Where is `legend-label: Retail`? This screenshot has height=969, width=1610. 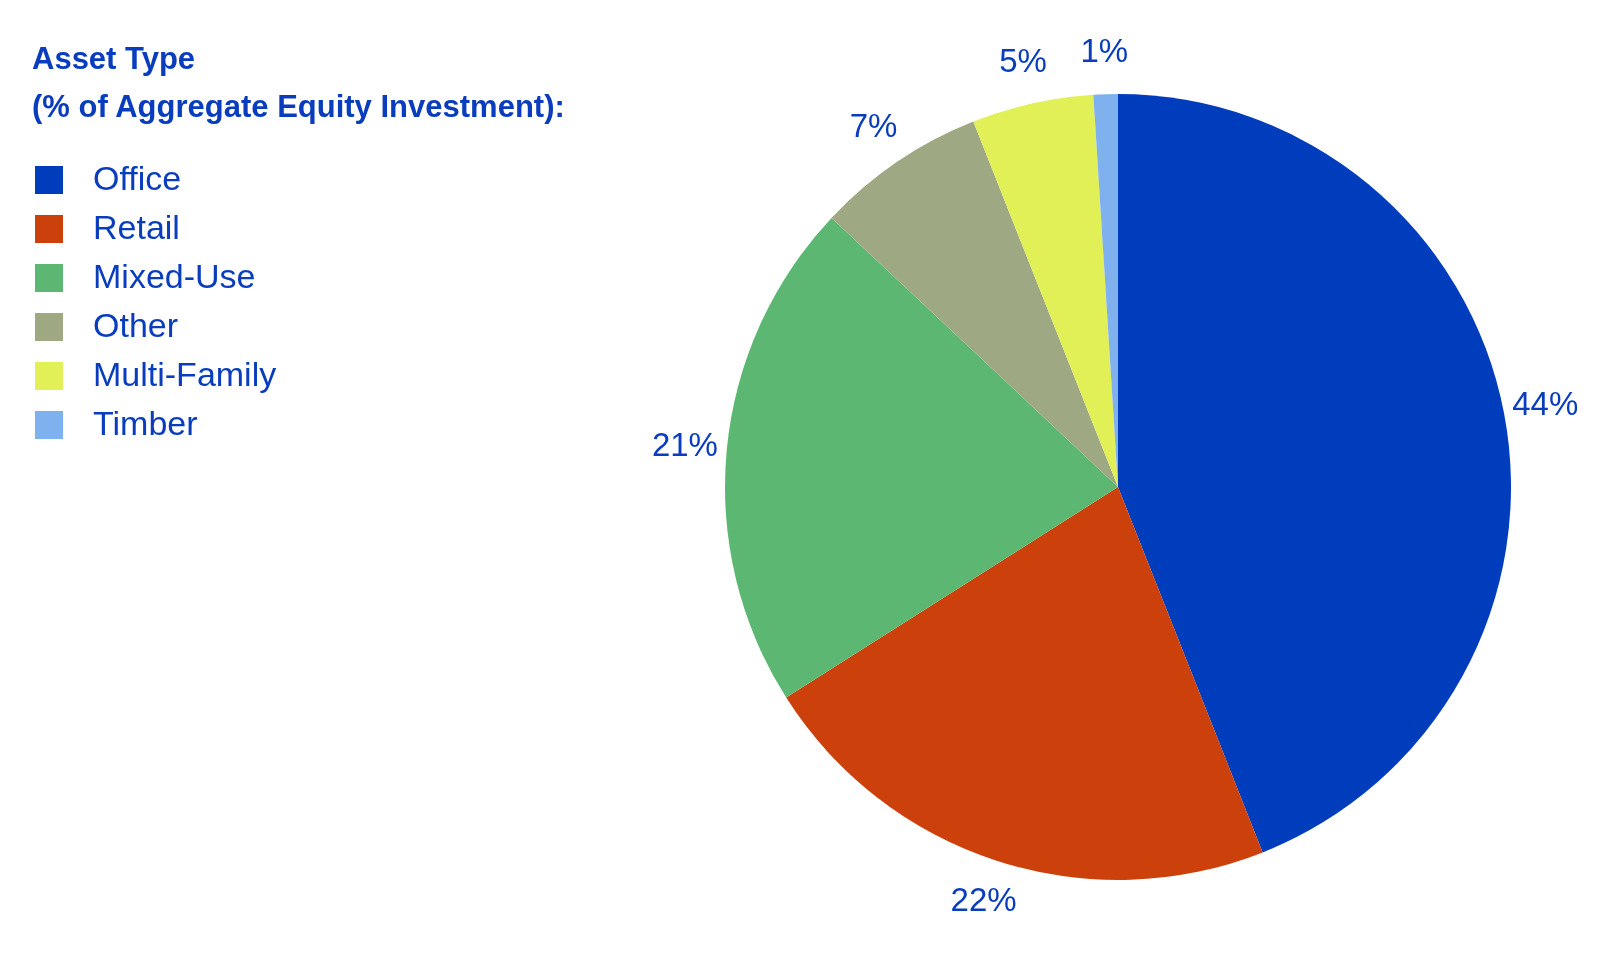
legend-label: Retail is located at coordinates (136, 227).